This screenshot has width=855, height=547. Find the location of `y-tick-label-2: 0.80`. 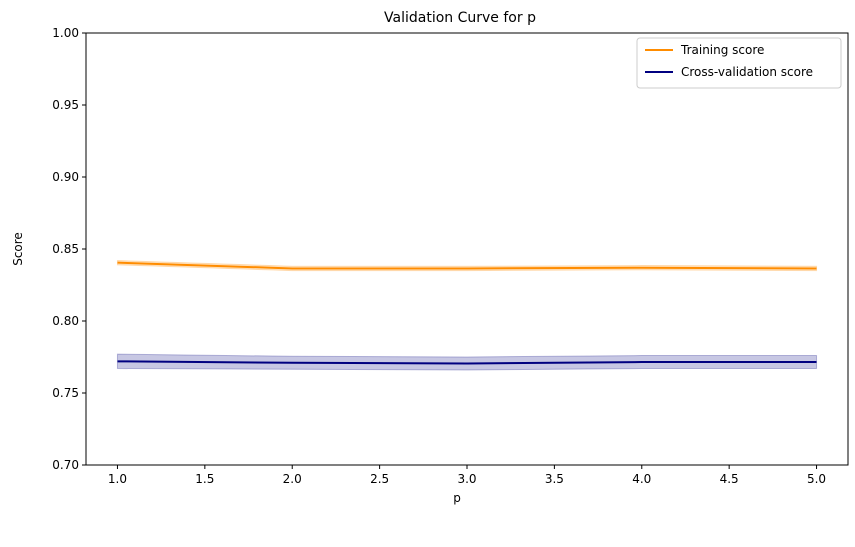

y-tick-label-2: 0.80 is located at coordinates (65, 321).